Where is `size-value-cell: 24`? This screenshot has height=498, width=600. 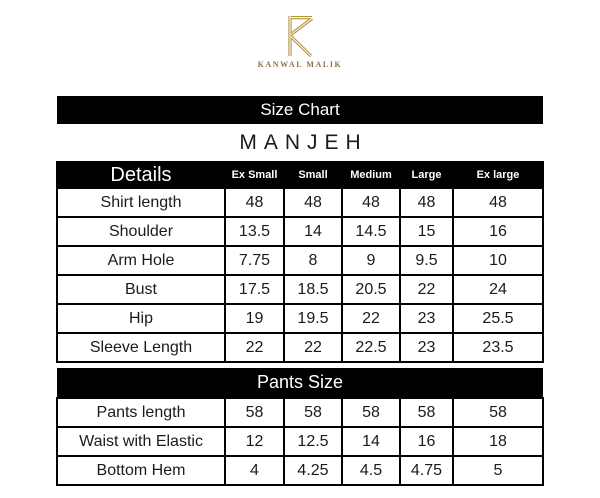 size-value-cell: 24 is located at coordinates (498, 289).